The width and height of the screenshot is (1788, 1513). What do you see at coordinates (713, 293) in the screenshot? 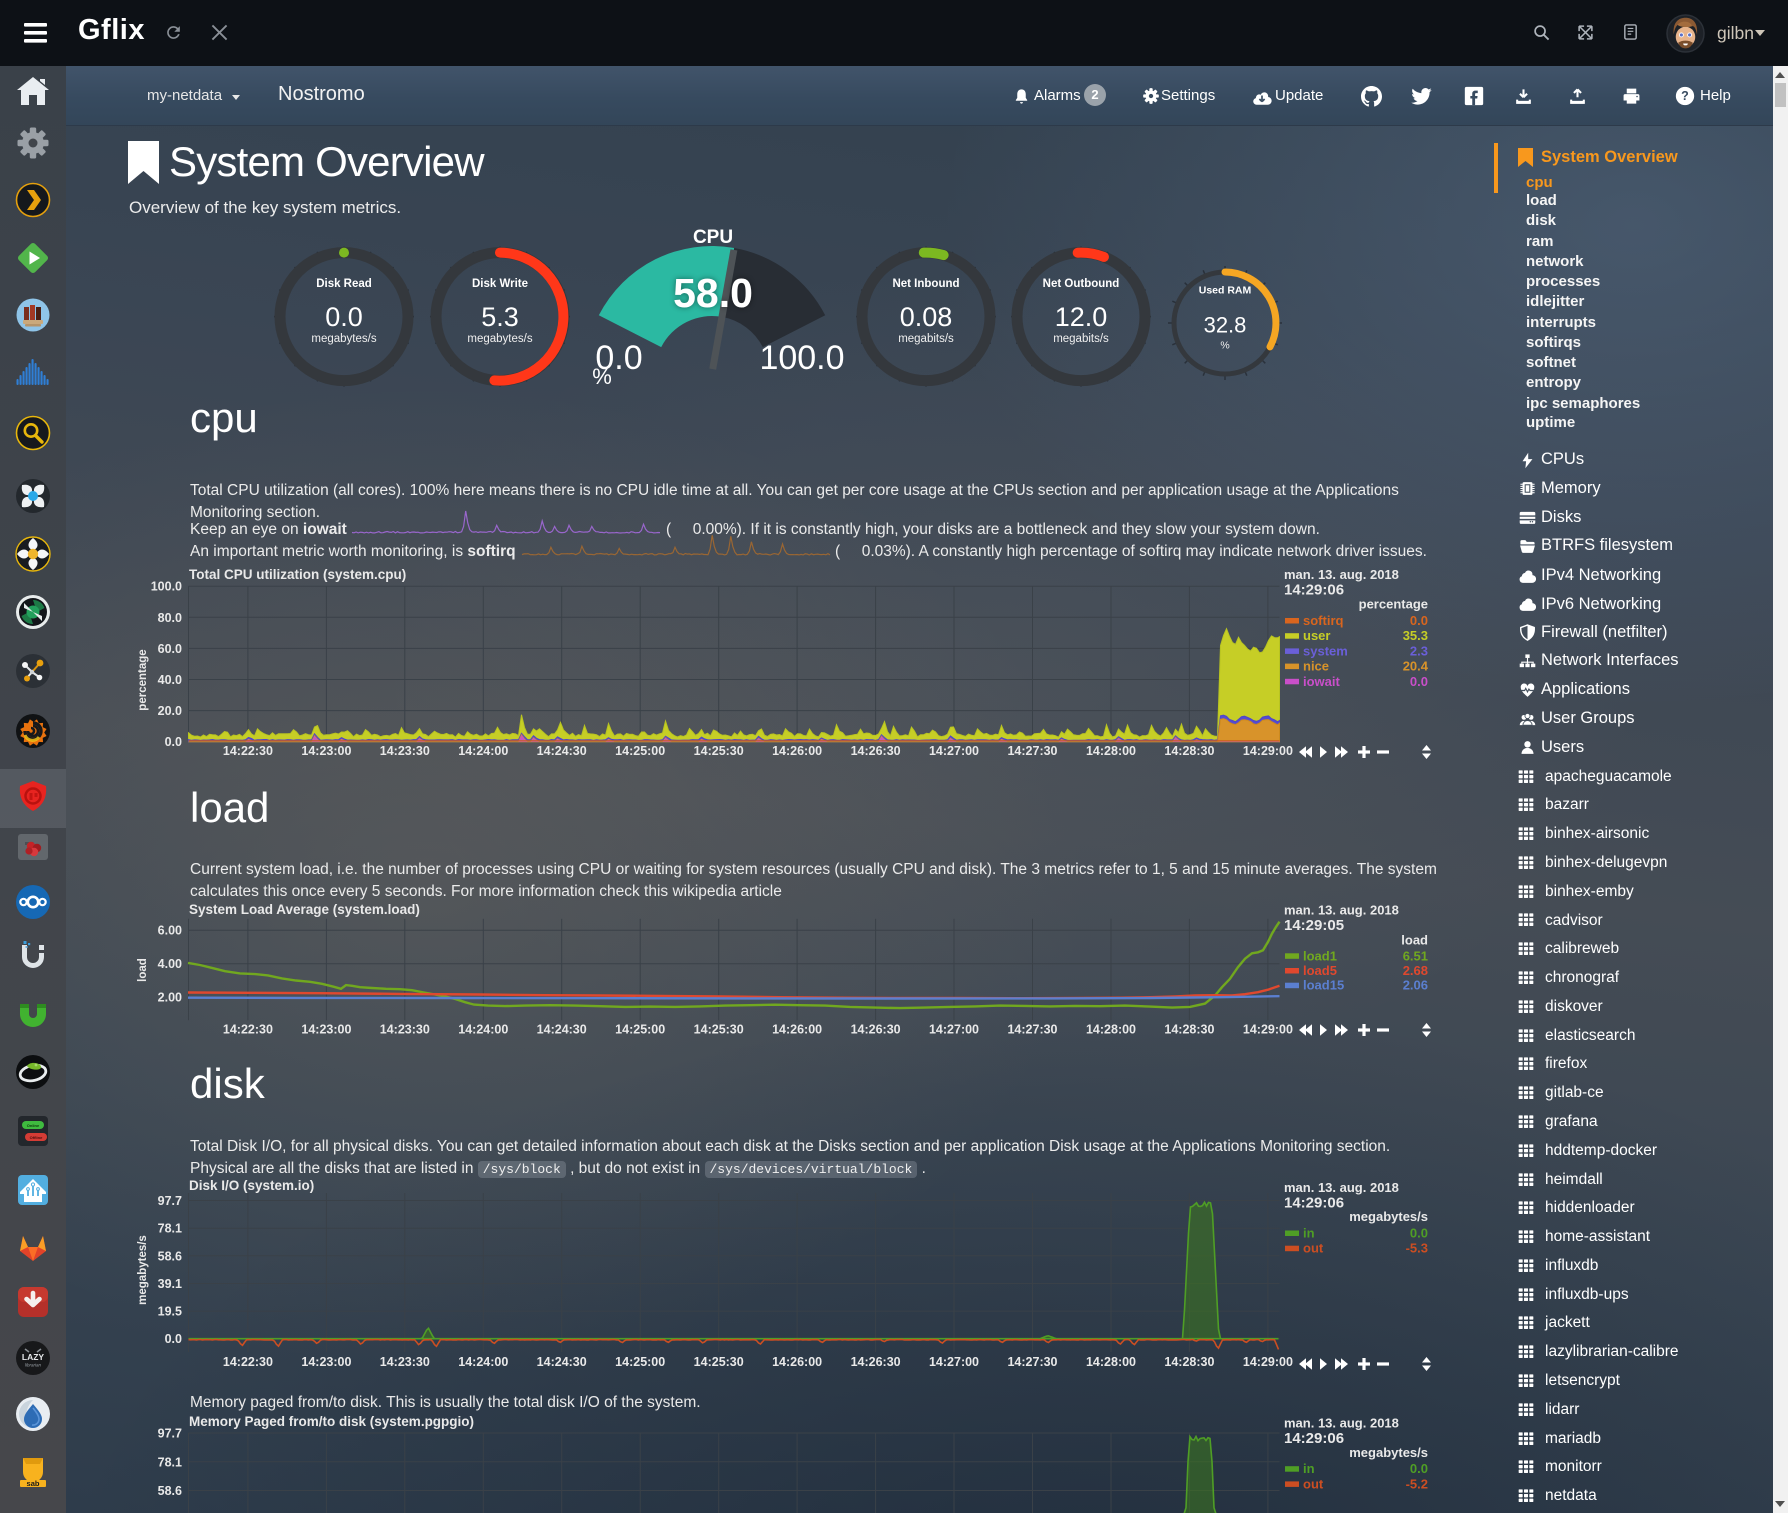
I see `svg-text: 58.0` at bounding box center [713, 293].